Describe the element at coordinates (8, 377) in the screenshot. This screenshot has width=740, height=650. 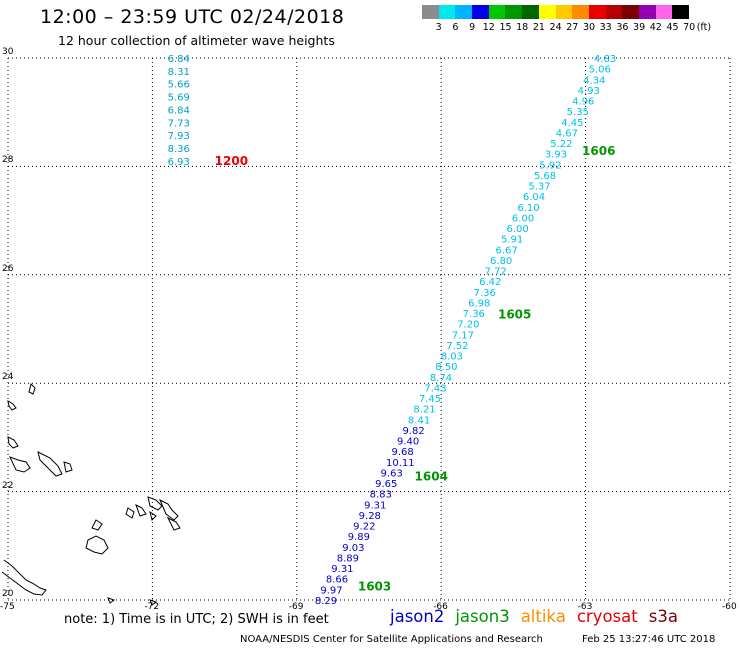
I see `lat-tick-label: 24` at that location.